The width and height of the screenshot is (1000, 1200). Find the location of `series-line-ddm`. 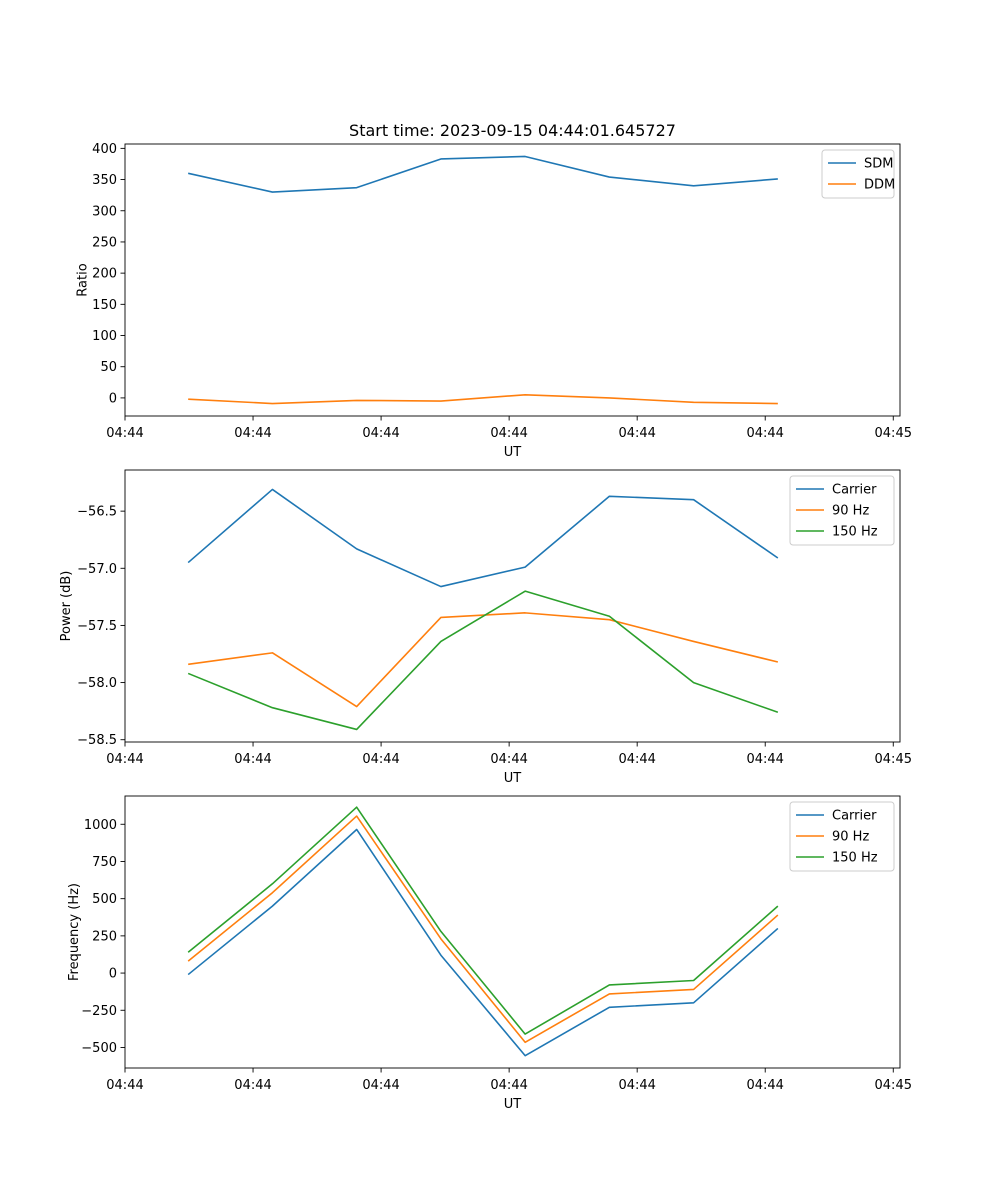

series-line-ddm is located at coordinates (483, 399).